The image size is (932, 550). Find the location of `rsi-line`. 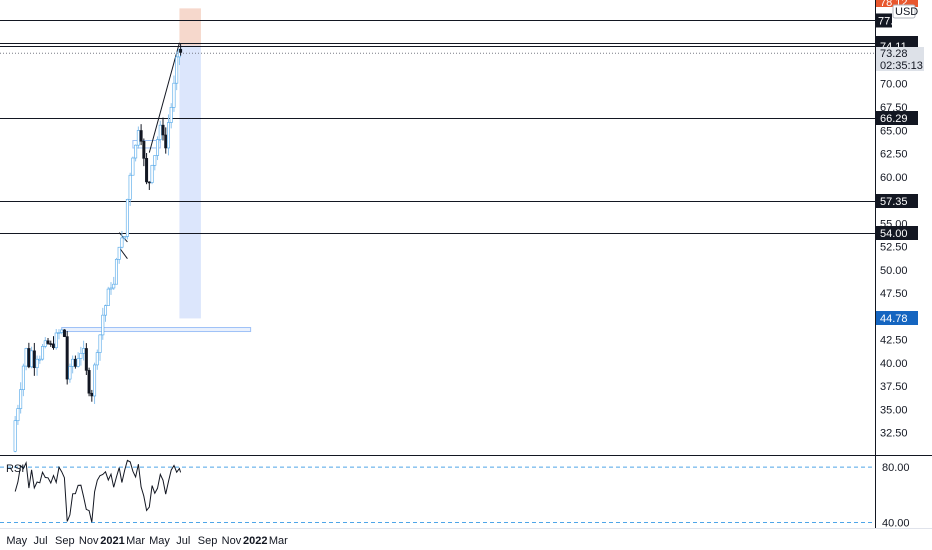

rsi-line is located at coordinates (98, 491).